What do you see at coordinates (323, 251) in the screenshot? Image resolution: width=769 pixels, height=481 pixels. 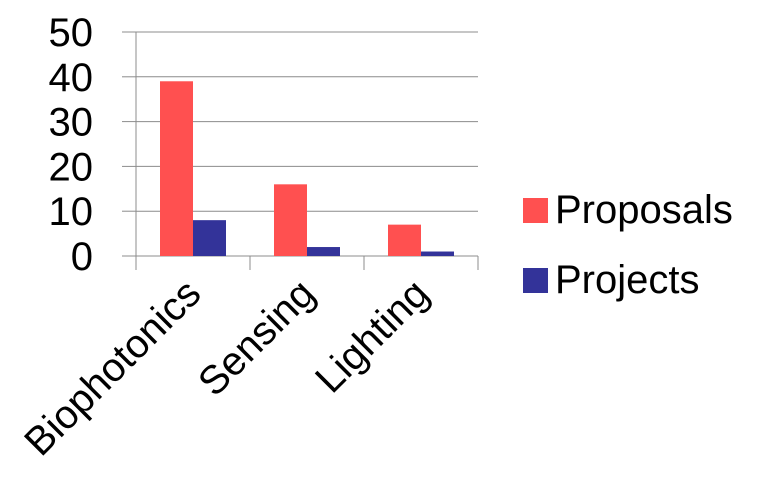 I see `bar-projects-sensing` at bounding box center [323, 251].